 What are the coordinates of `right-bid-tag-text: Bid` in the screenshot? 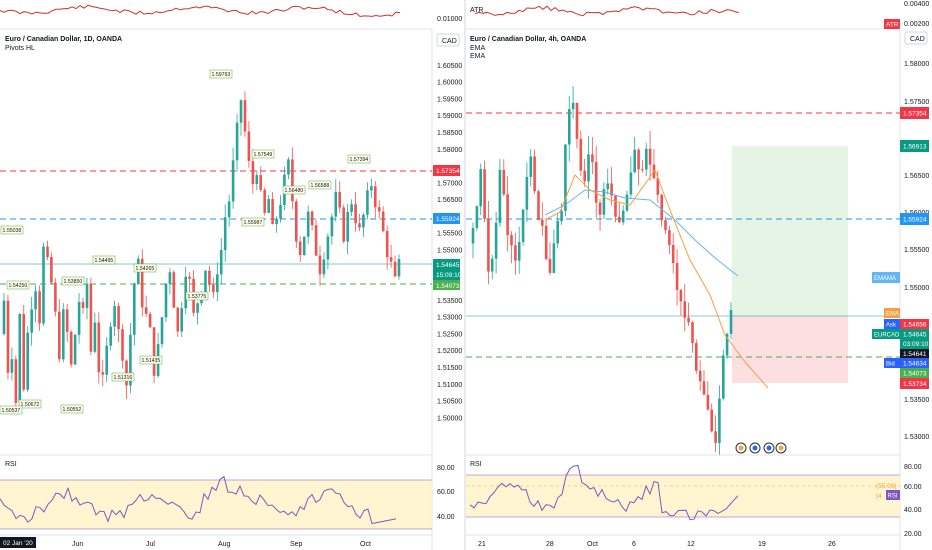 It's located at (890, 365).